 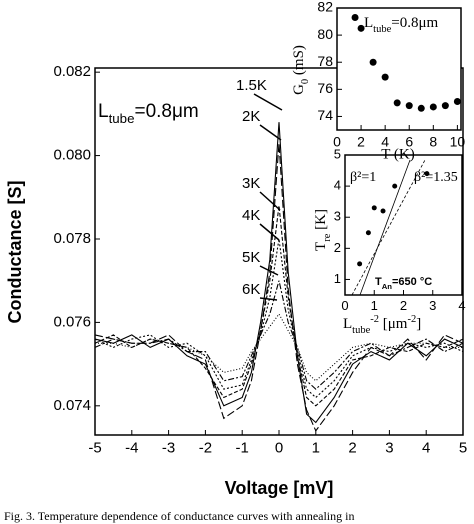 What do you see at coordinates (433, 141) in the screenshot?
I see `x-tick-label: 8` at bounding box center [433, 141].